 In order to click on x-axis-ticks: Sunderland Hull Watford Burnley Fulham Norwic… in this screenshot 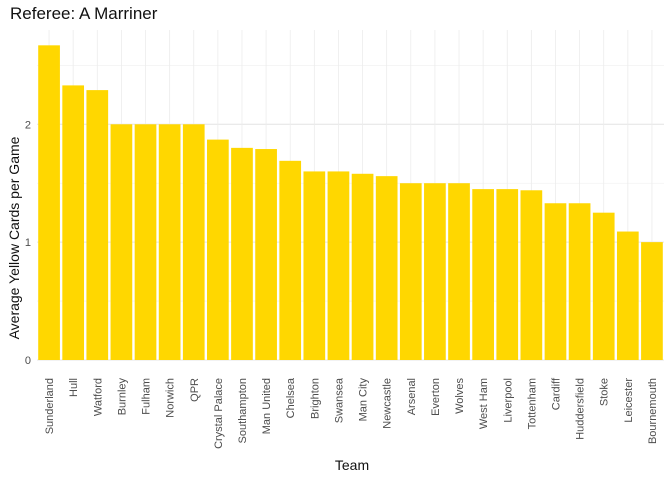, I will do `click(351, 413)`.